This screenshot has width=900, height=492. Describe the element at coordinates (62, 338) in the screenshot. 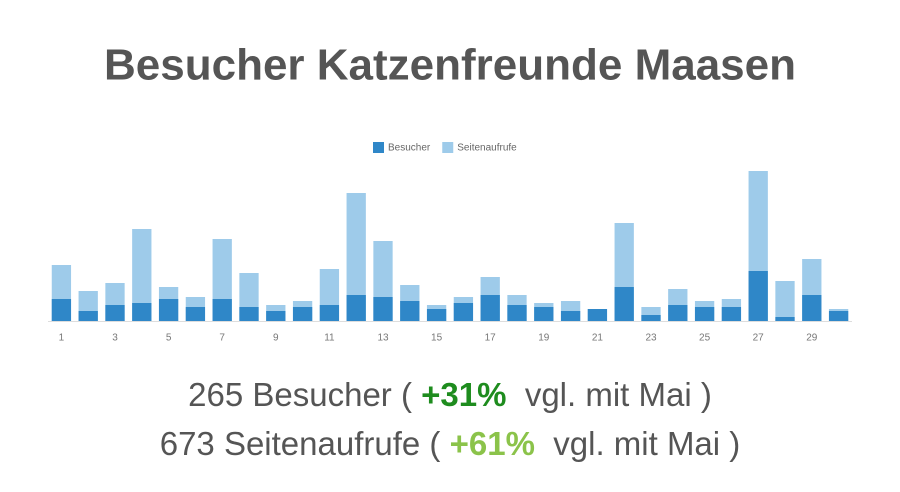

I see `x-tick-label: 1` at that location.